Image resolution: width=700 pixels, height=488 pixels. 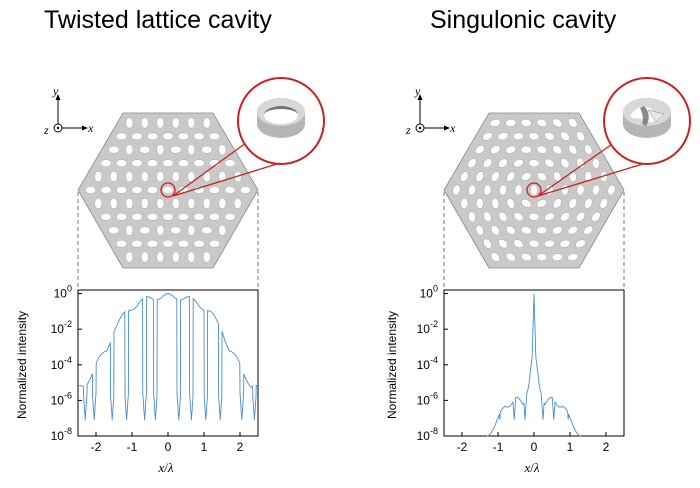 I want to click on right-intensity-plot: -2 -1 0 1 2 100 10-2 10-4 10-6 10-8, so click(x=521, y=369).